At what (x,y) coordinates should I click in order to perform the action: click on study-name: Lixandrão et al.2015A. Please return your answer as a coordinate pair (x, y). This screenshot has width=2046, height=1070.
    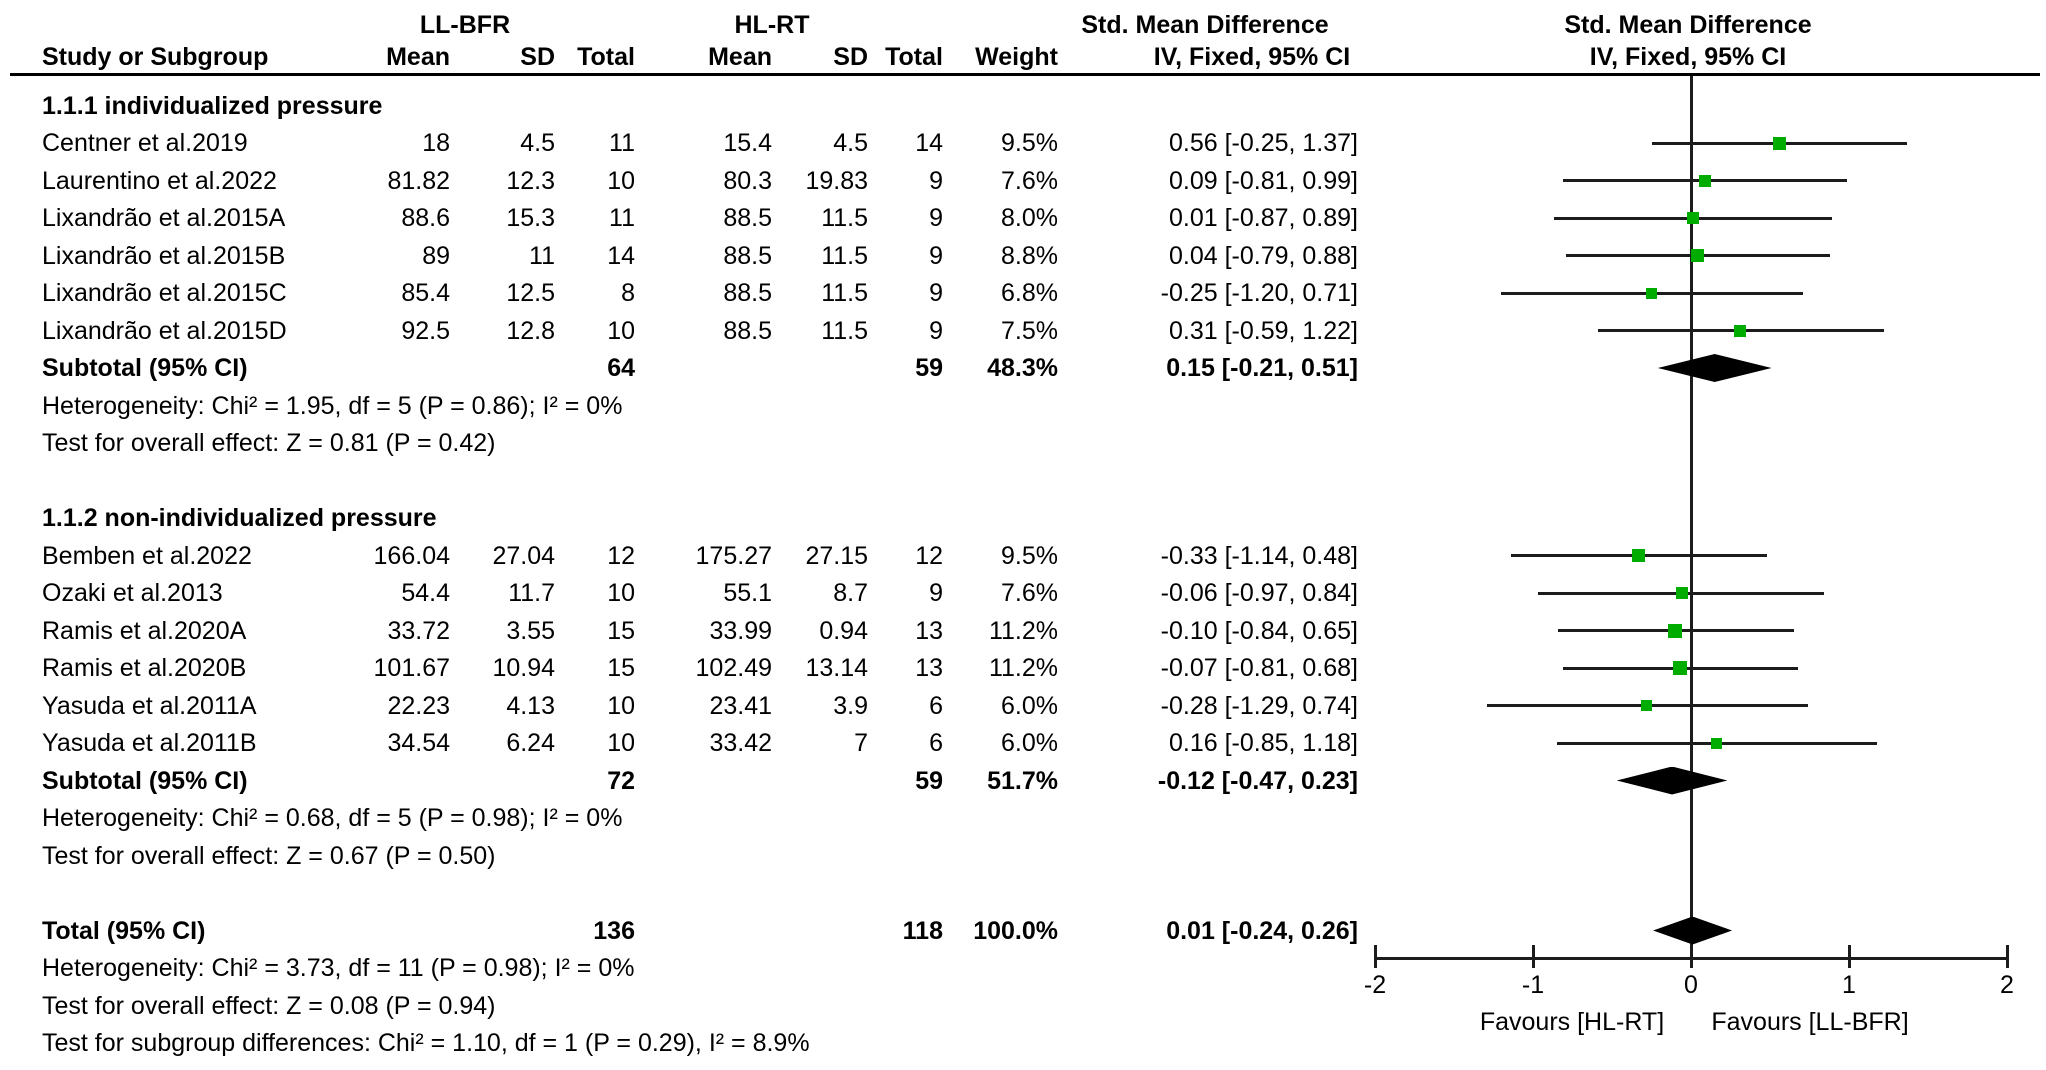
    Looking at the image, I should click on (164, 218).